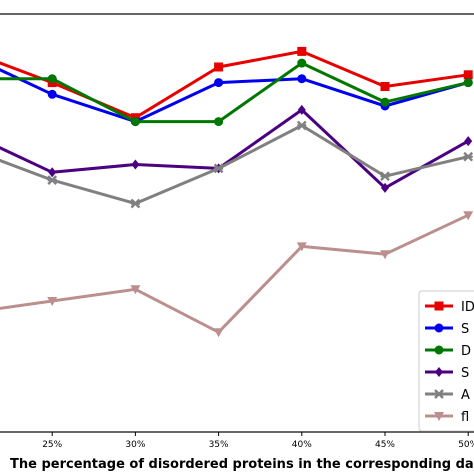 This screenshot has width=474, height=474. Describe the element at coordinates (448, 351) in the screenshot. I see `legend-item: D` at that location.